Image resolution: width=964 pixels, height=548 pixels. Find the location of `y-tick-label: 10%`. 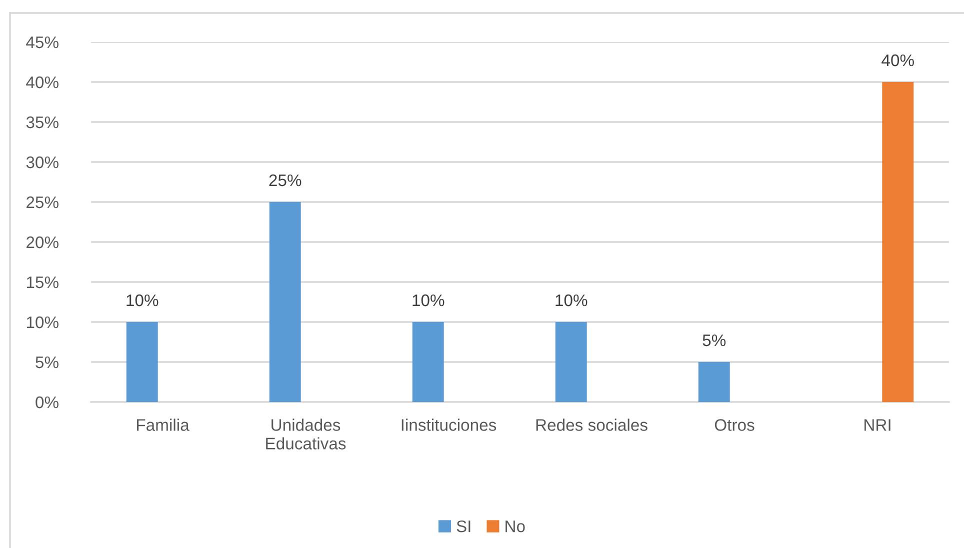

y-tick-label: 10% is located at coordinates (42, 322).